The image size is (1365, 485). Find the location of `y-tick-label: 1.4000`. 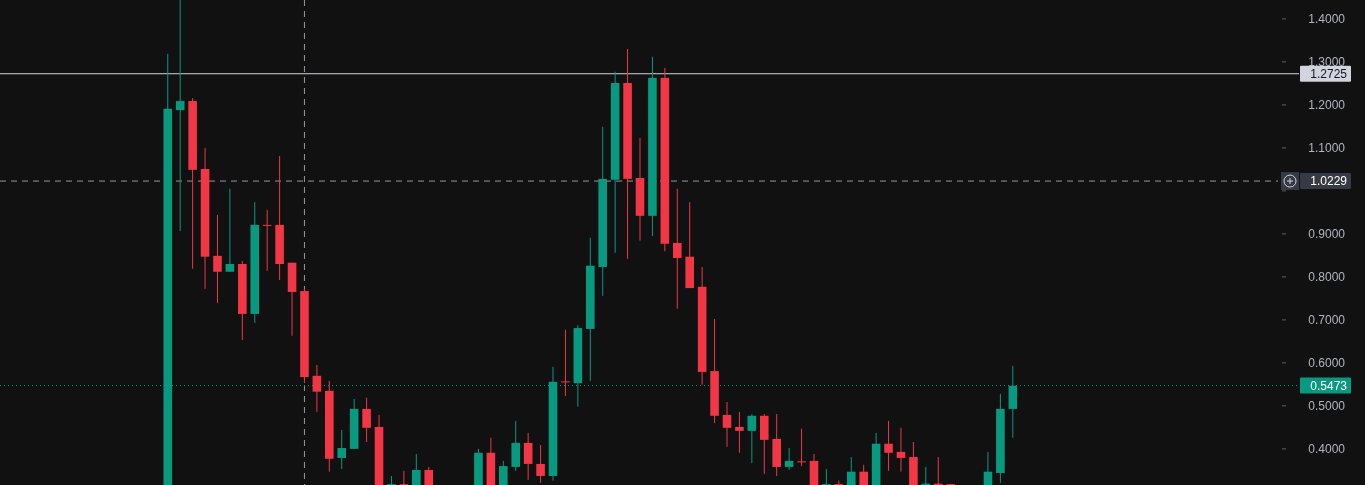

y-tick-label: 1.4000 is located at coordinates (1327, 19).